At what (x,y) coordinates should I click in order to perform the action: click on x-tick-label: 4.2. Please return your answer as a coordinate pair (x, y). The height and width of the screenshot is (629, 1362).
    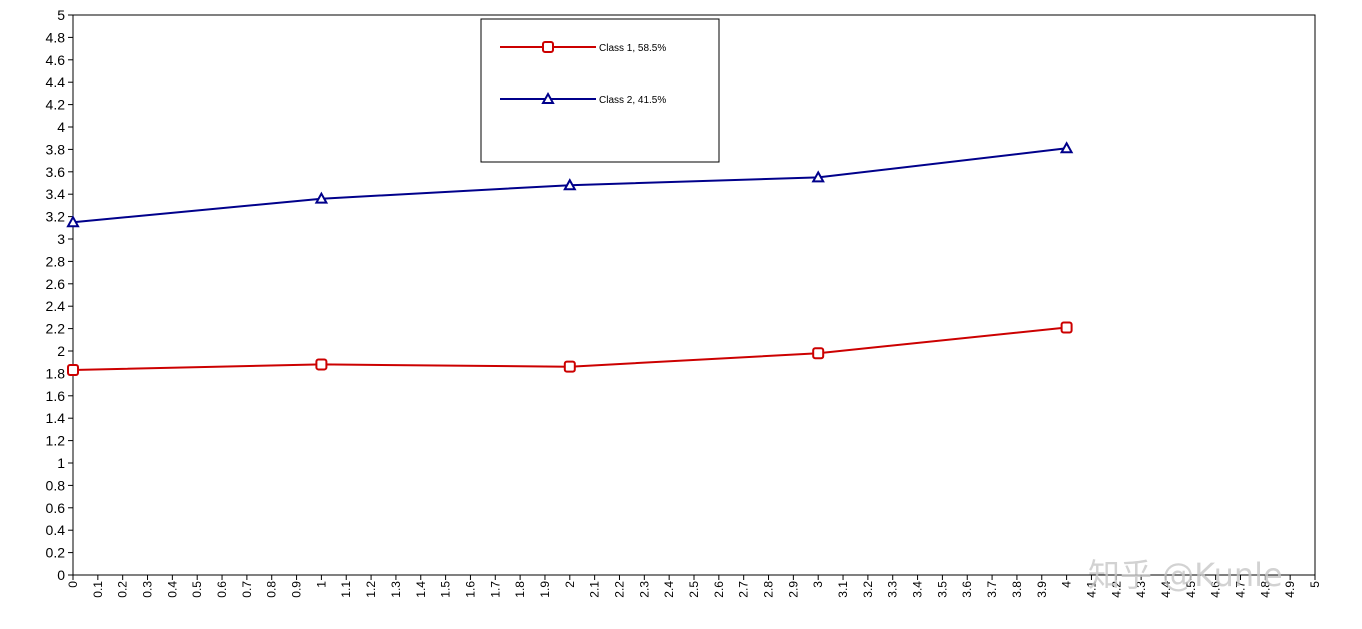
    Looking at the image, I should click on (1116, 589).